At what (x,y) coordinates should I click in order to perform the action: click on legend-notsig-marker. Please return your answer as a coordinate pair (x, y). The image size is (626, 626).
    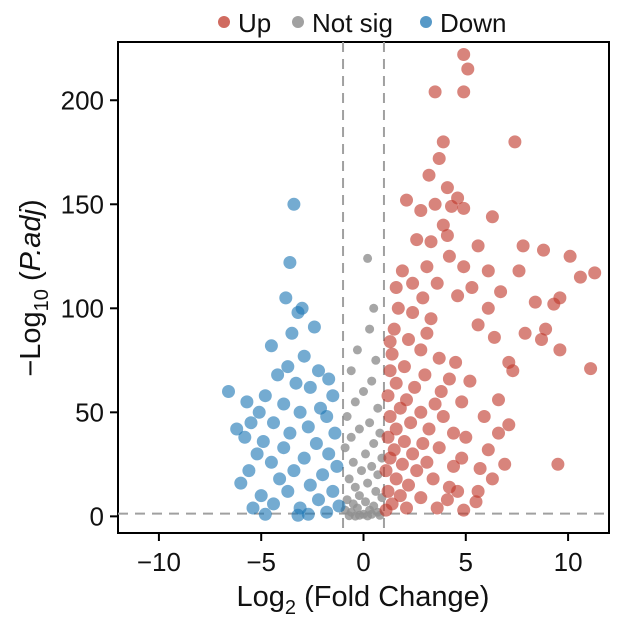
    Looking at the image, I should click on (298, 22).